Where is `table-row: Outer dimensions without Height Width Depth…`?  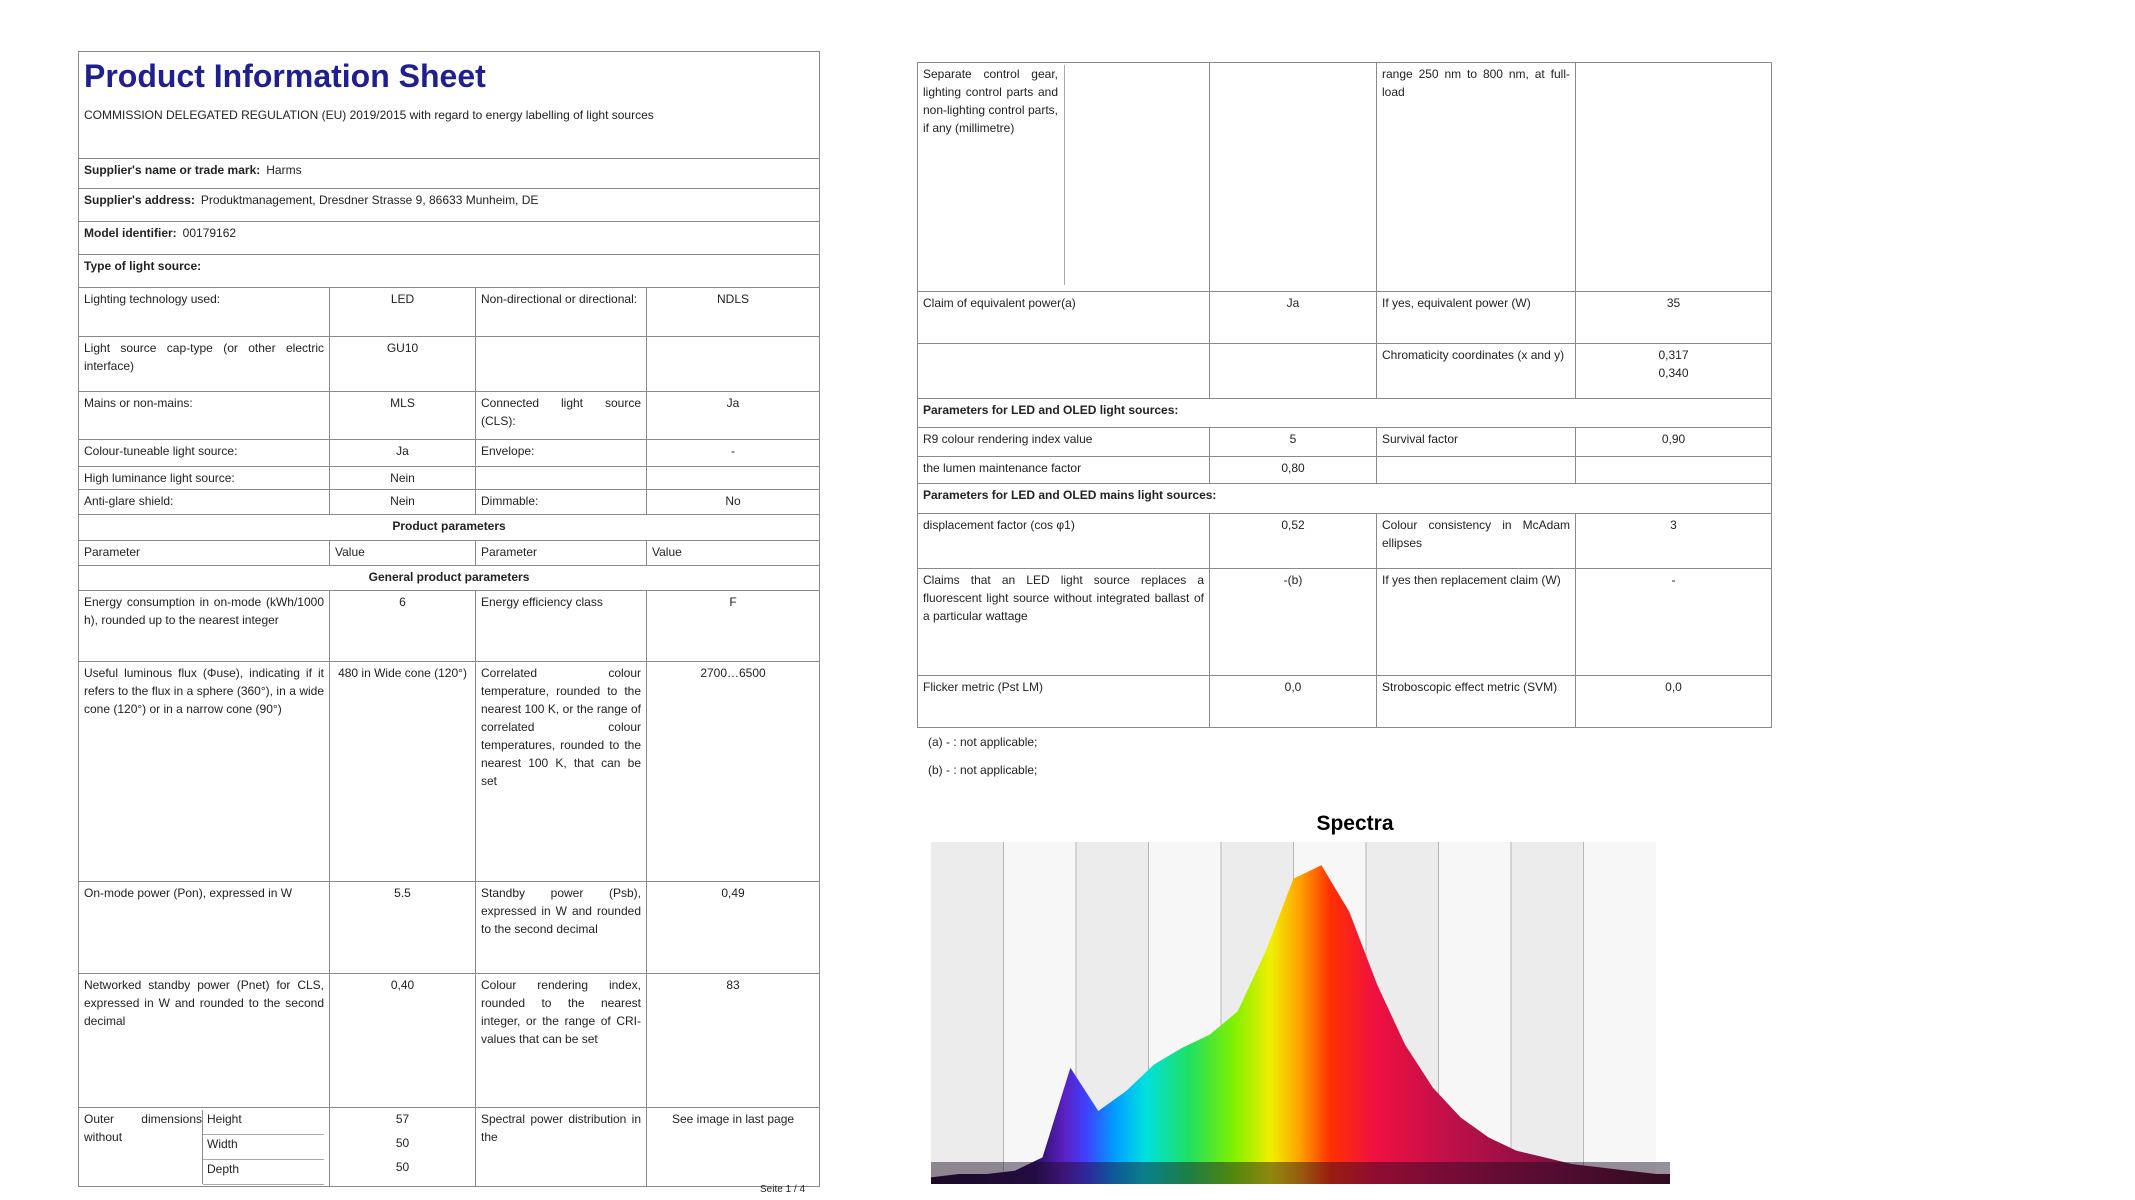 table-row: Outer dimensions without Height Width Depth… is located at coordinates (449, 1147).